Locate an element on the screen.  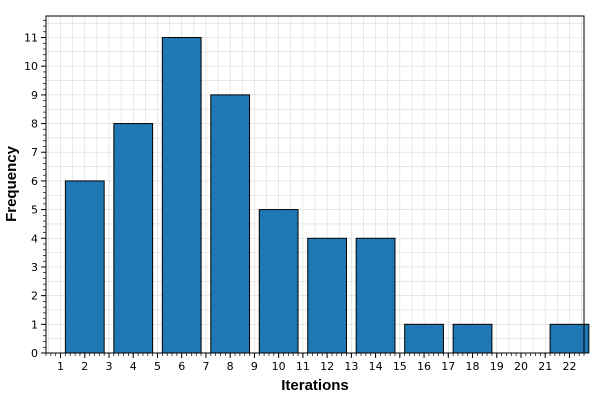
x-tick-label: 18 is located at coordinates (473, 366).